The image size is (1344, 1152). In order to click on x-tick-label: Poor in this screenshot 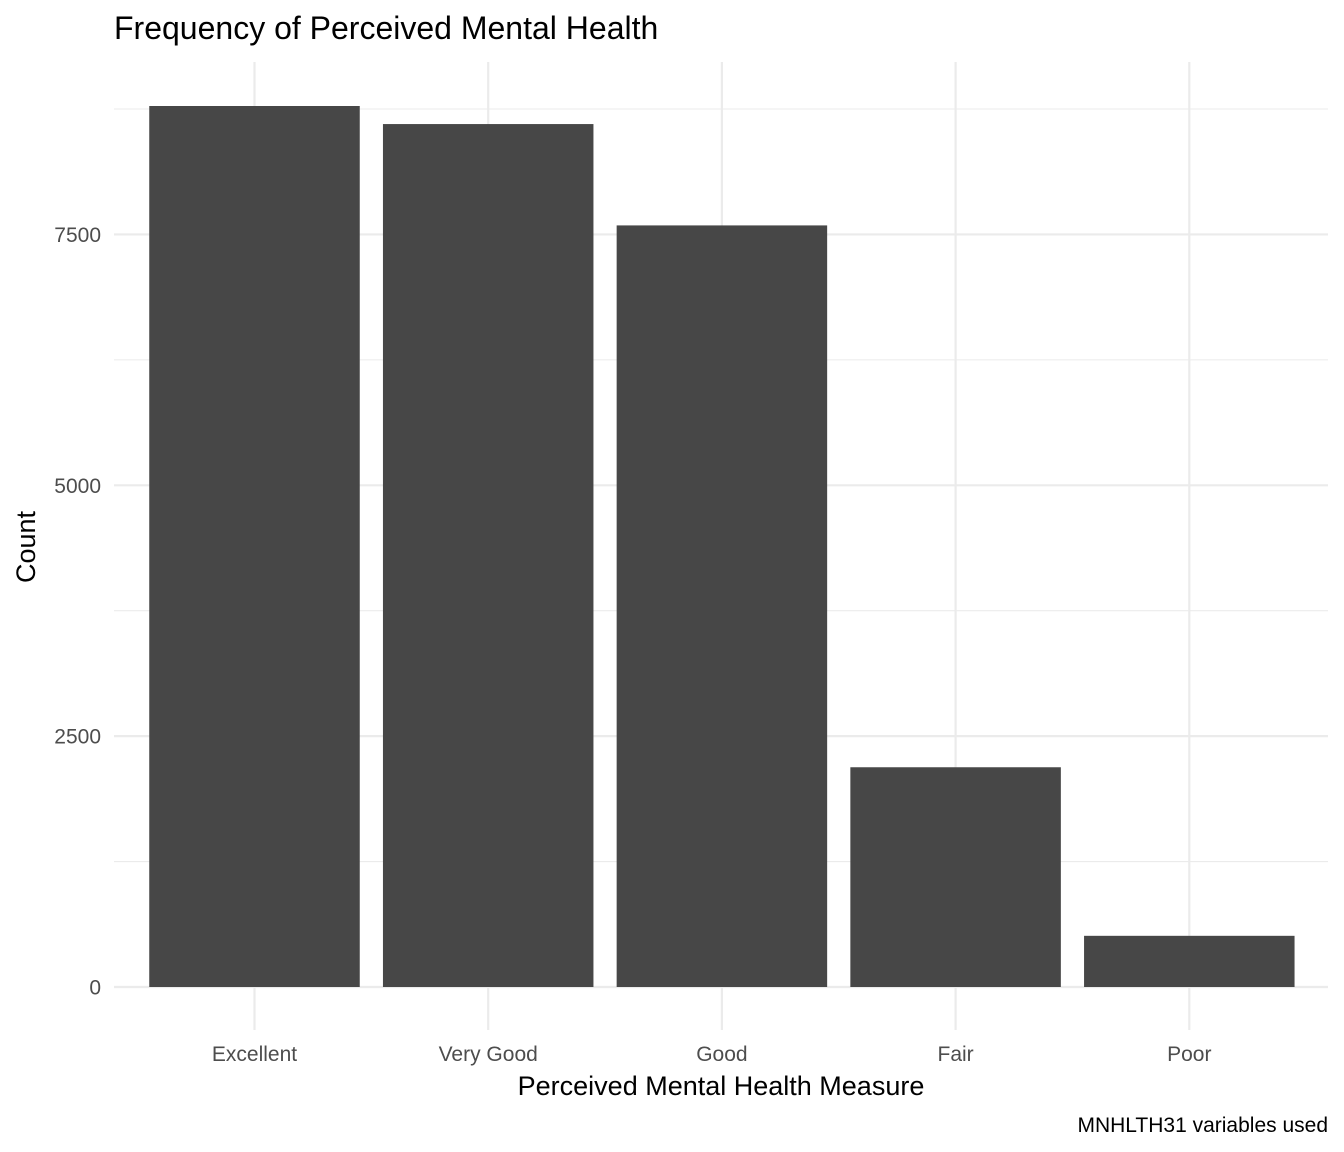, I will do `click(1189, 1054)`.